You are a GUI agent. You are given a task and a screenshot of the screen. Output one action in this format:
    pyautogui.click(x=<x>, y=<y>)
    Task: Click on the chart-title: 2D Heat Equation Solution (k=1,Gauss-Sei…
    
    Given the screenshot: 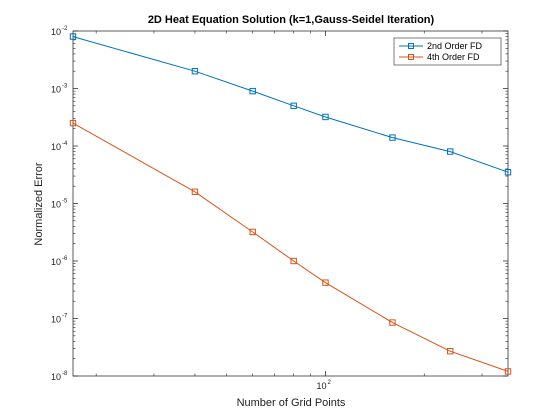 What is the action you would take?
    pyautogui.click(x=291, y=20)
    